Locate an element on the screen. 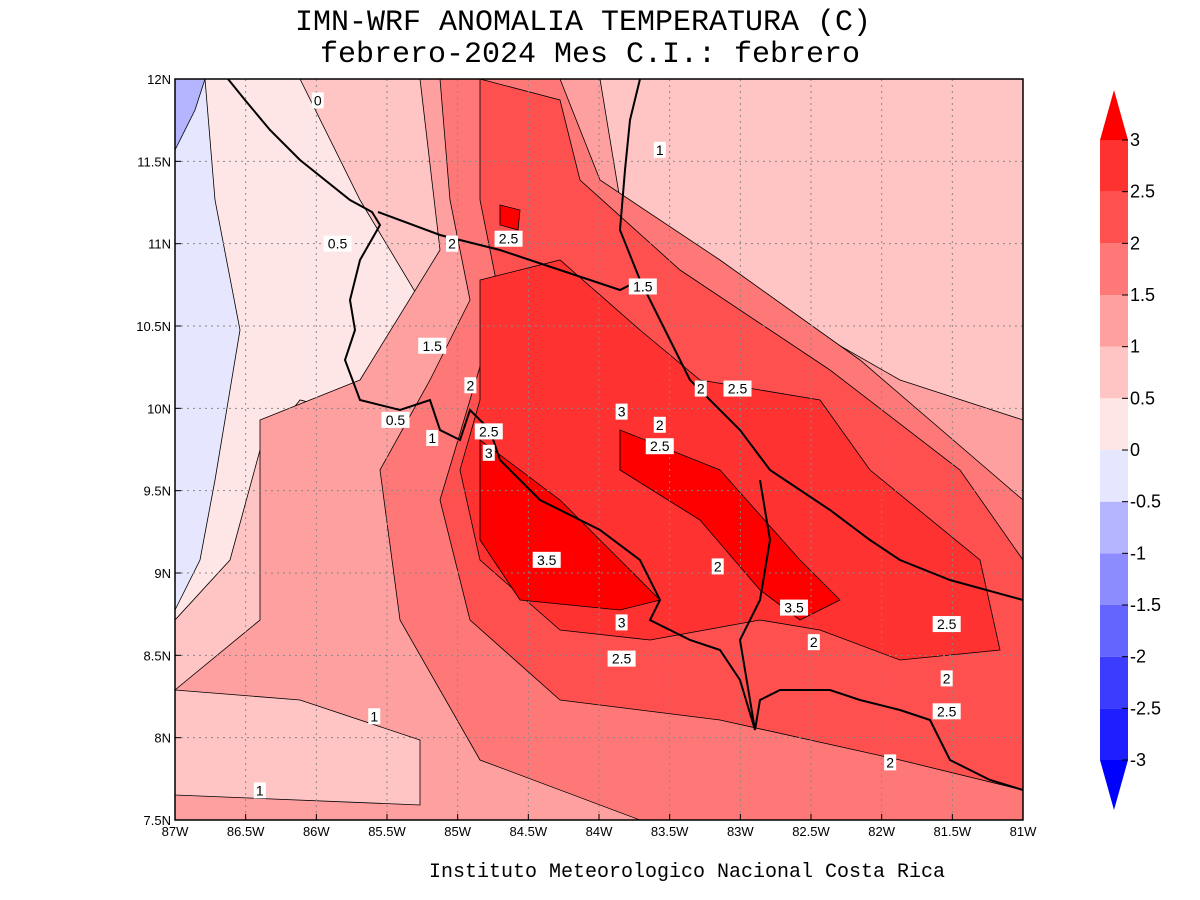 The image size is (1200, 900). y-tick-label: 8.5N is located at coordinates (157, 655).